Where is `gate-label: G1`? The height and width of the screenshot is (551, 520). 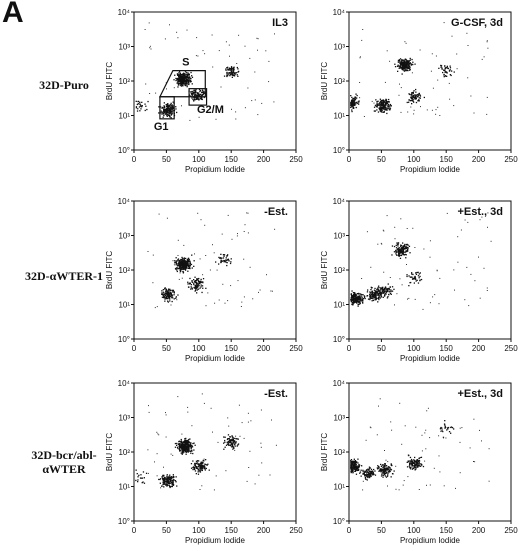 gate-label: G1 is located at coordinates (161, 127).